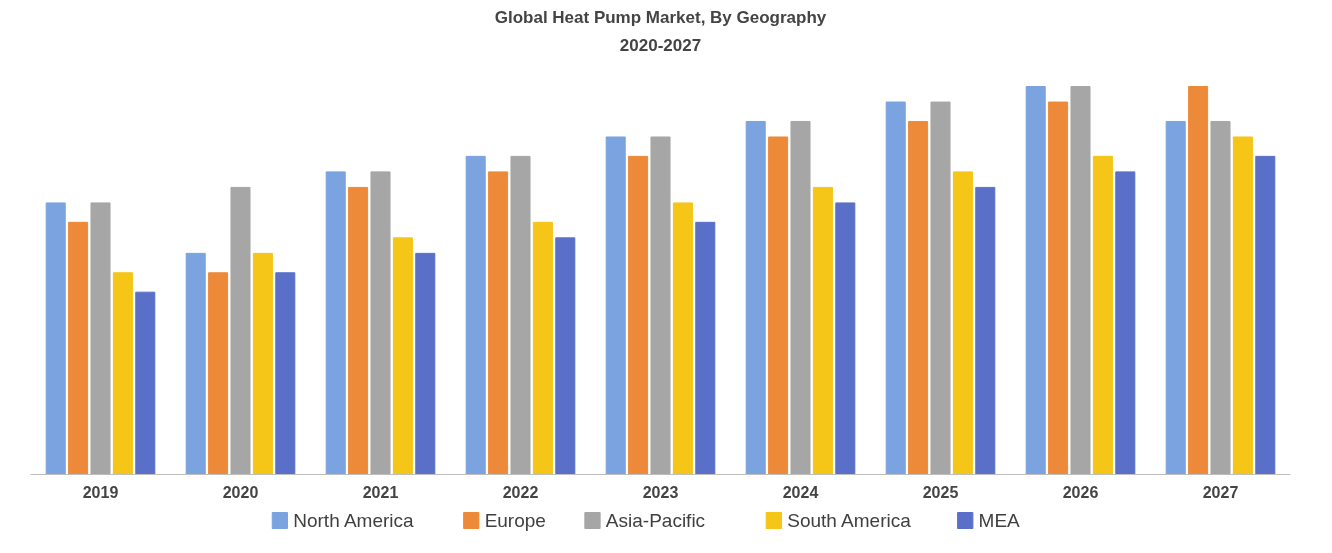 The width and height of the screenshot is (1332, 553). What do you see at coordinates (380, 492) in the screenshot?
I see `x-tick-label: 2021` at bounding box center [380, 492].